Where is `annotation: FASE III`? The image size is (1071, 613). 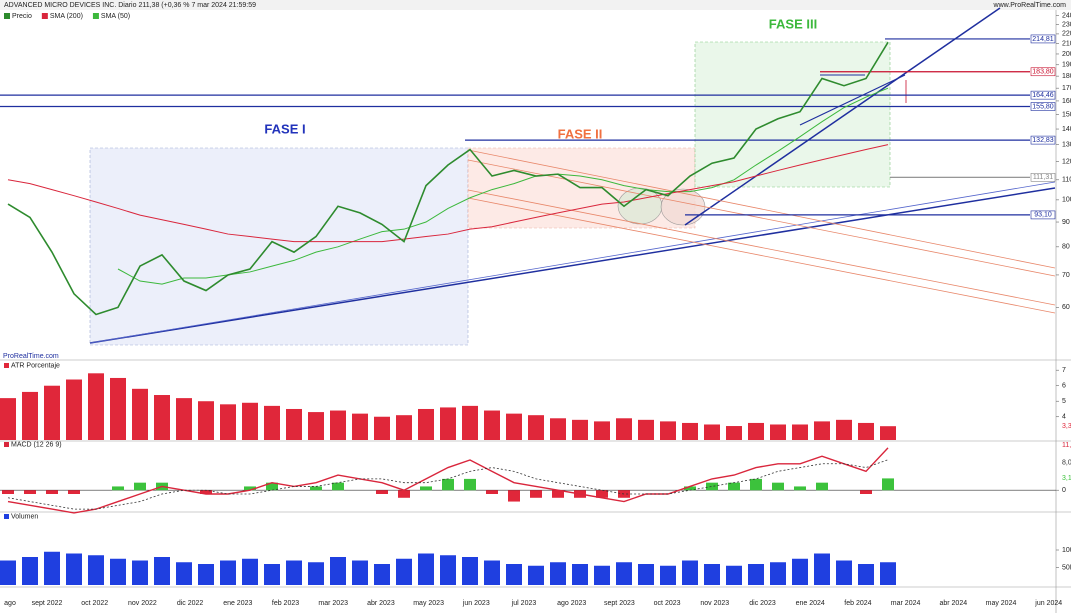
annotation: FASE III is located at coordinates (793, 23).